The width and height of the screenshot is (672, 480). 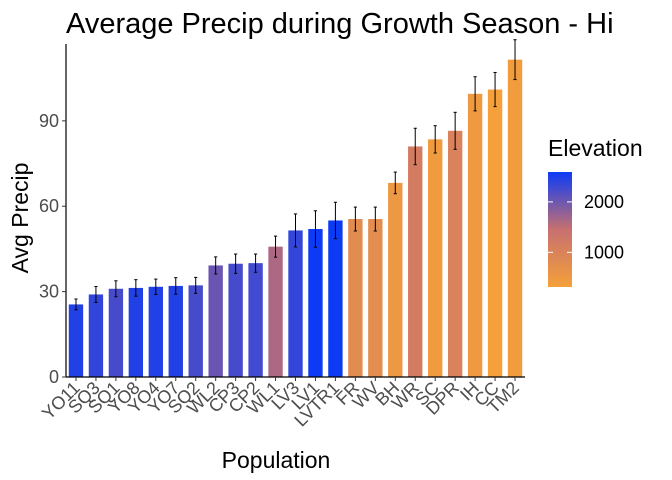 I want to click on bar-lvtr1, so click(x=335, y=298).